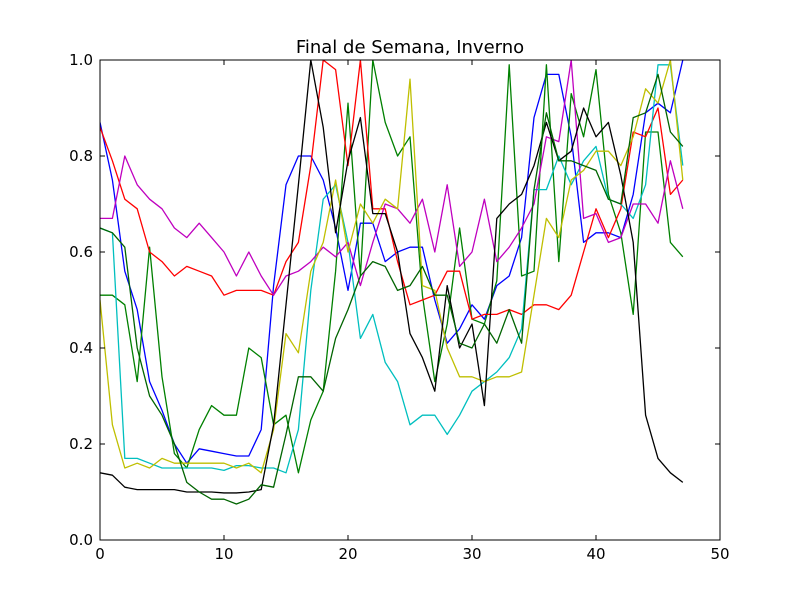 Image resolution: width=800 pixels, height=600 pixels. I want to click on y-tick-label: 1.0, so click(81, 60).